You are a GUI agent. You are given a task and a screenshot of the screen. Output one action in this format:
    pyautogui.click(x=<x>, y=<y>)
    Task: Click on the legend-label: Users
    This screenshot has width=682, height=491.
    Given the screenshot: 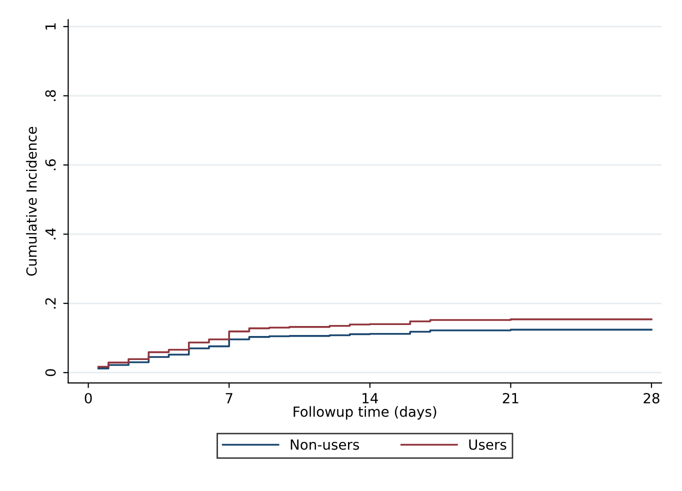 What is the action you would take?
    pyautogui.click(x=487, y=445)
    